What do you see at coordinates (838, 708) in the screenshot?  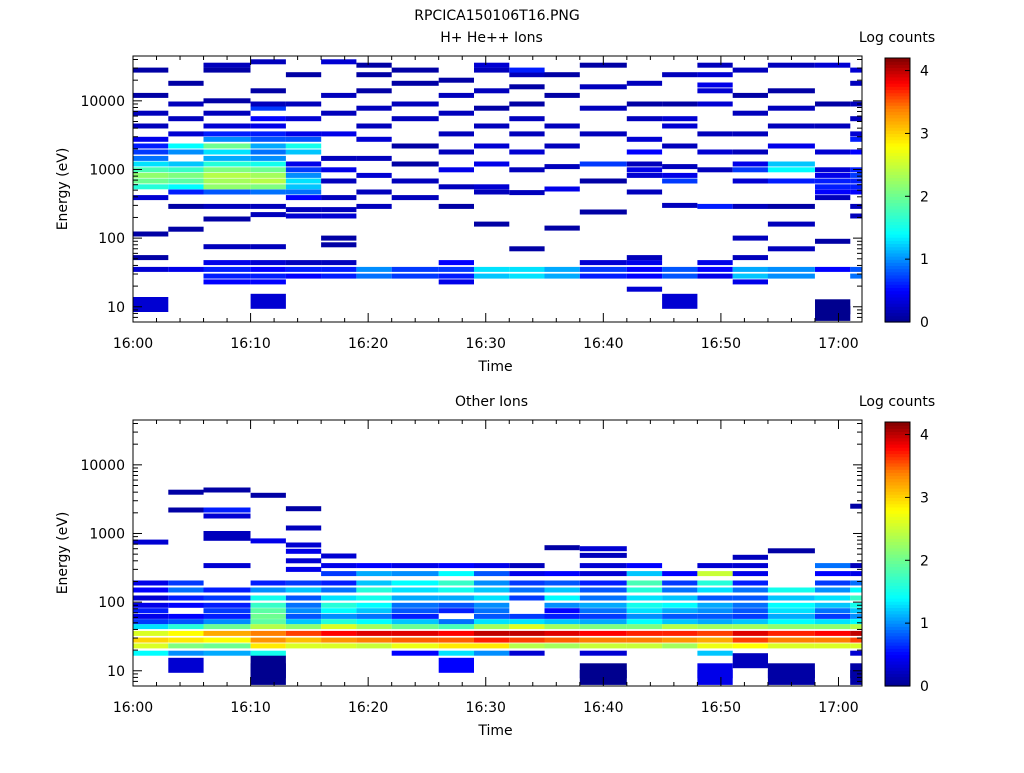 I see `x-tick-label: 17:00` at bounding box center [838, 708].